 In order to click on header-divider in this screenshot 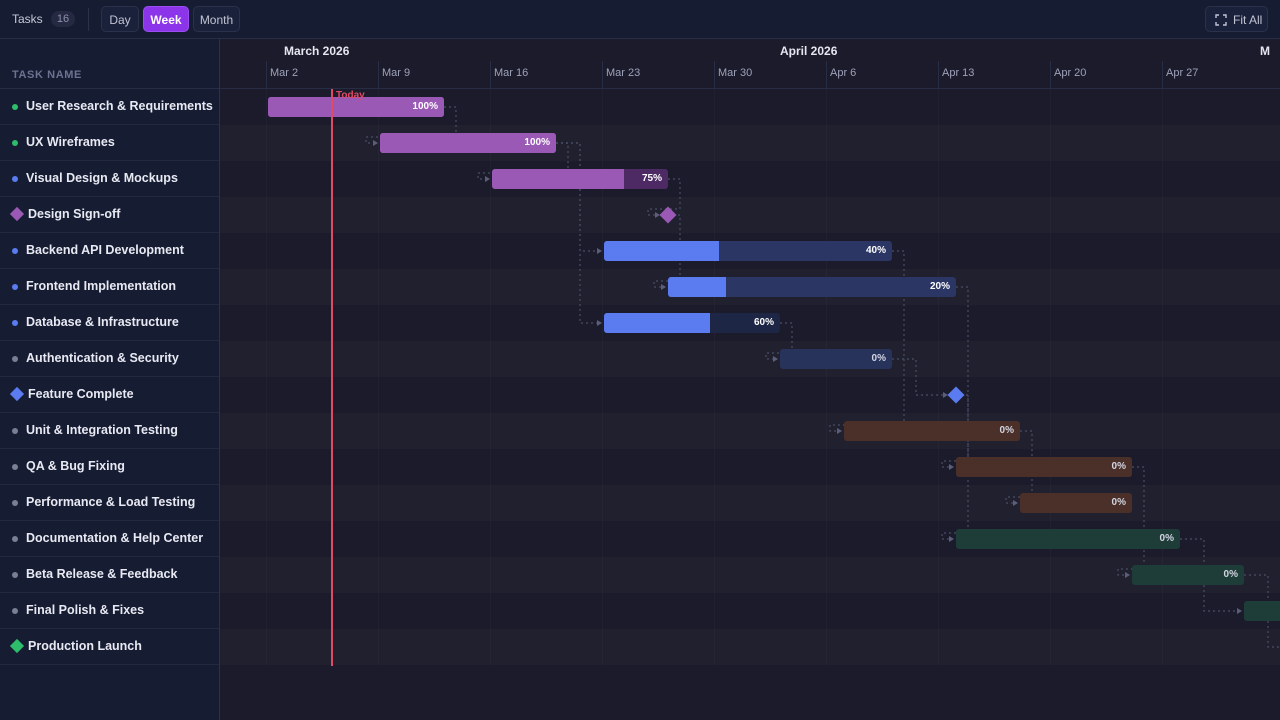, I will do `click(109, 88)`.